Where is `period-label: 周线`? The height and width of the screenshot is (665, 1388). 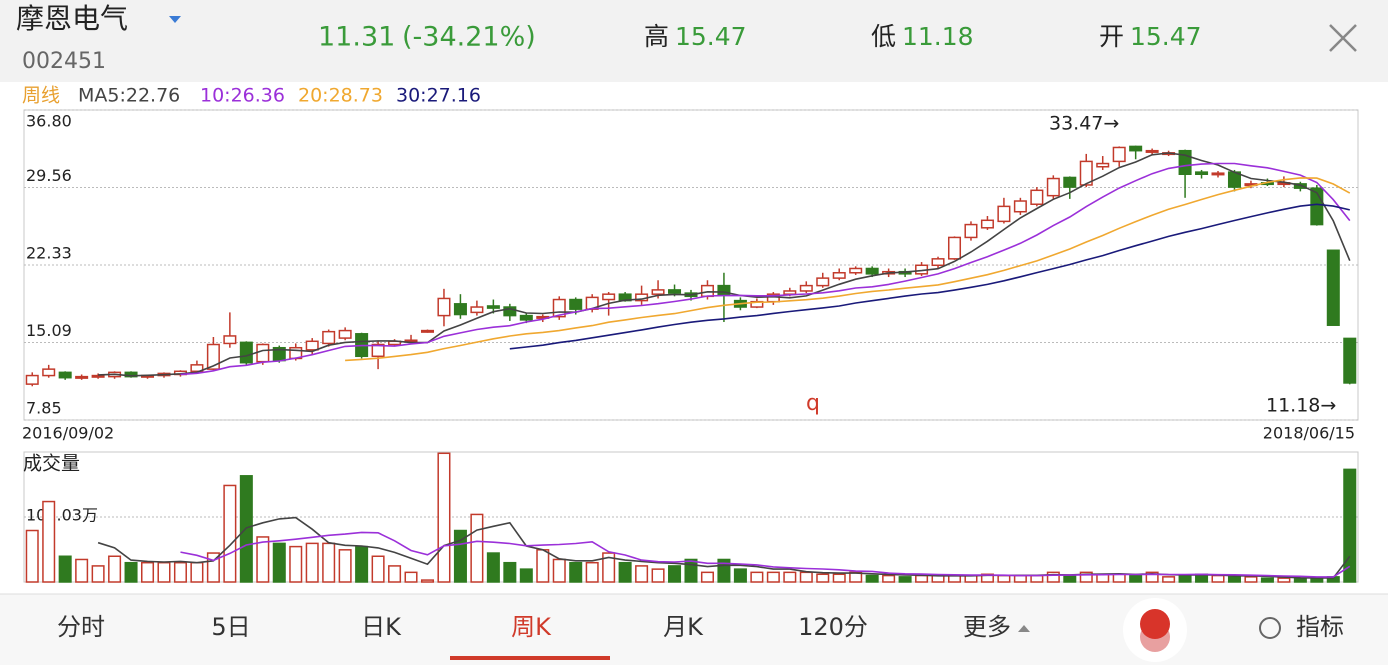 period-label: 周线 is located at coordinates (41, 96).